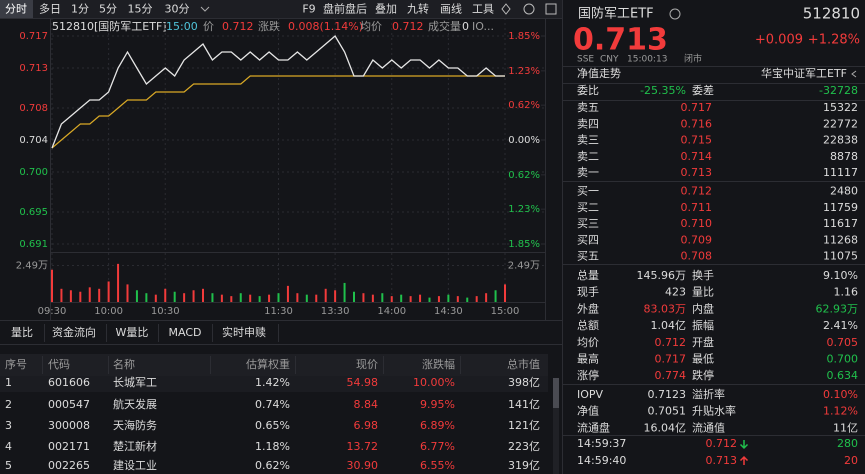  What do you see at coordinates (840, 123) in the screenshot?
I see `book-volume: 22772` at bounding box center [840, 123].